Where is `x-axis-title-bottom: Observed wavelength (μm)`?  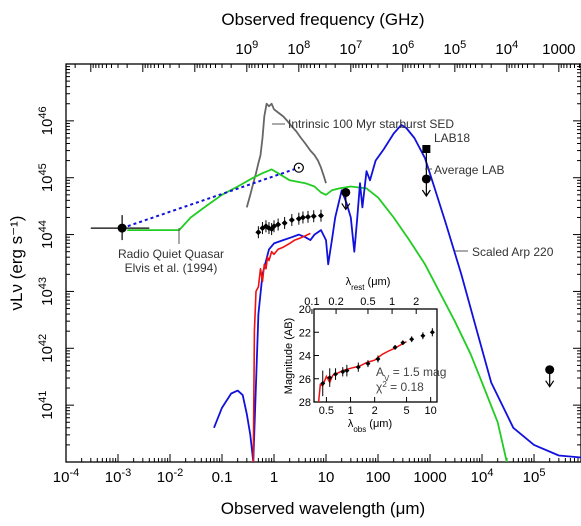
x-axis-title-bottom: Observed wavelength (μm) is located at coordinates (323, 508).